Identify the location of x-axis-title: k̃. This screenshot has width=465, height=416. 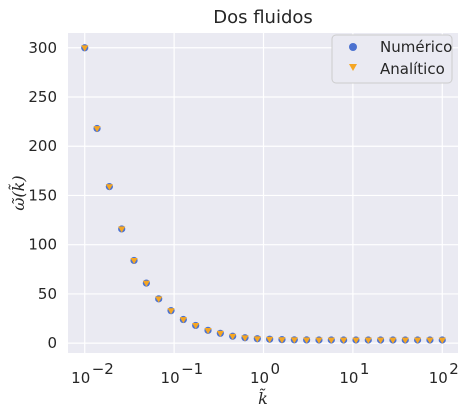
(263, 398).